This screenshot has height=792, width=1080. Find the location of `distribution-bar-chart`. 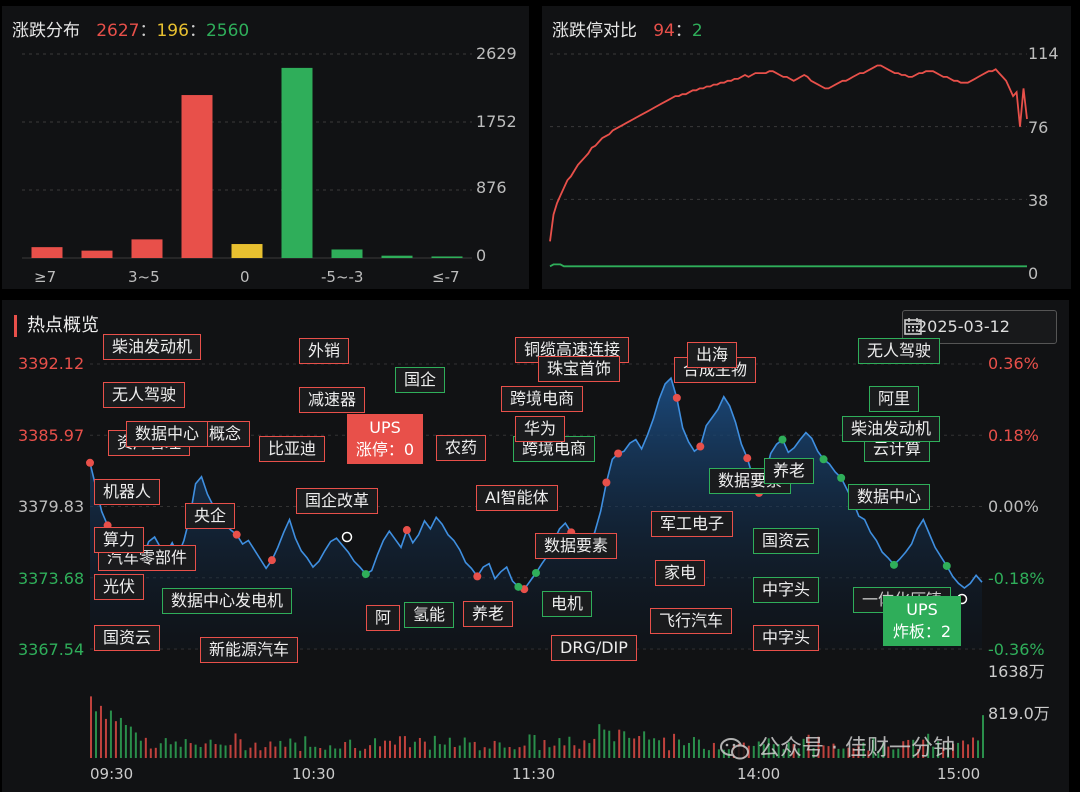

distribution-bar-chart is located at coordinates (247, 156).